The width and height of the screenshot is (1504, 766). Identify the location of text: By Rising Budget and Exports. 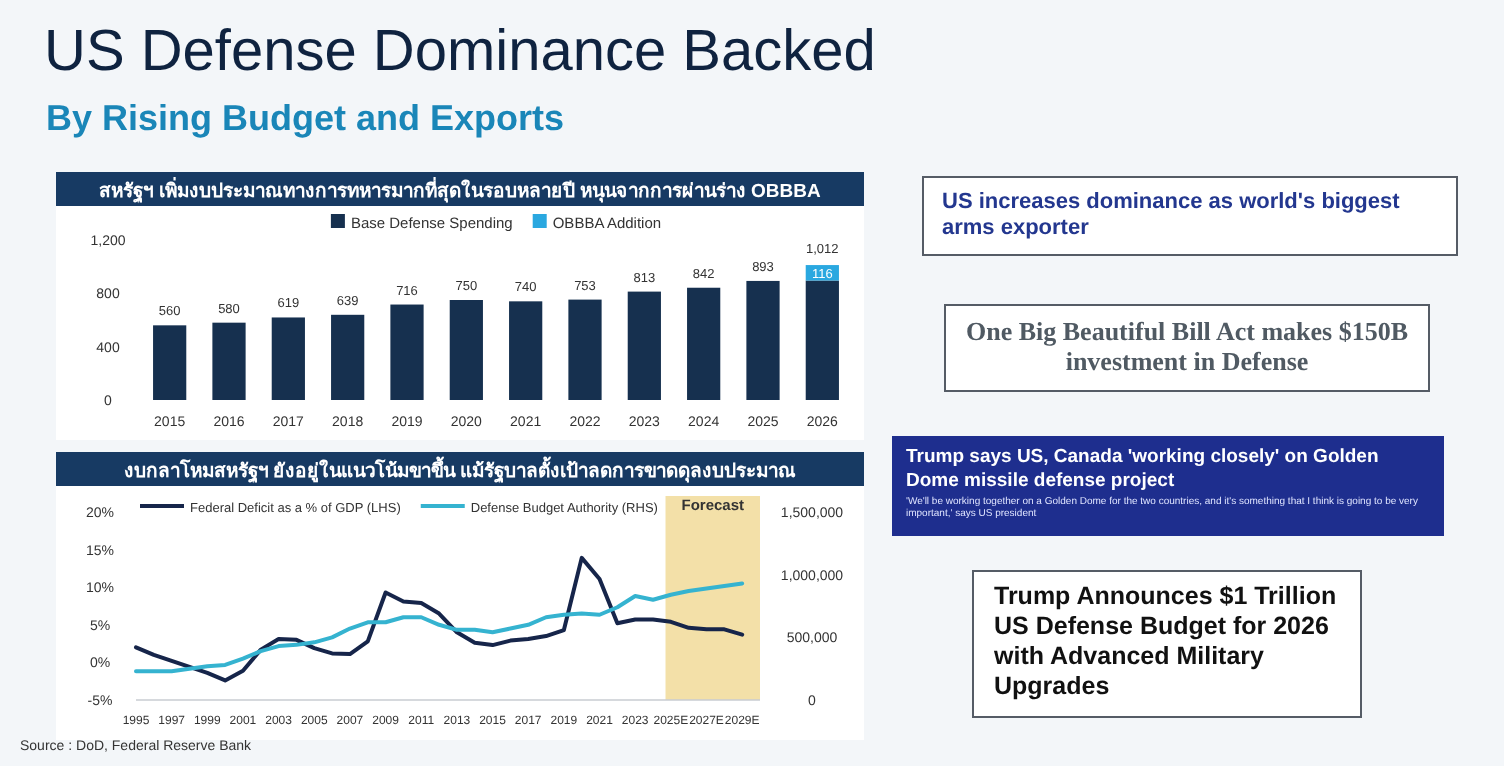
(305, 119).